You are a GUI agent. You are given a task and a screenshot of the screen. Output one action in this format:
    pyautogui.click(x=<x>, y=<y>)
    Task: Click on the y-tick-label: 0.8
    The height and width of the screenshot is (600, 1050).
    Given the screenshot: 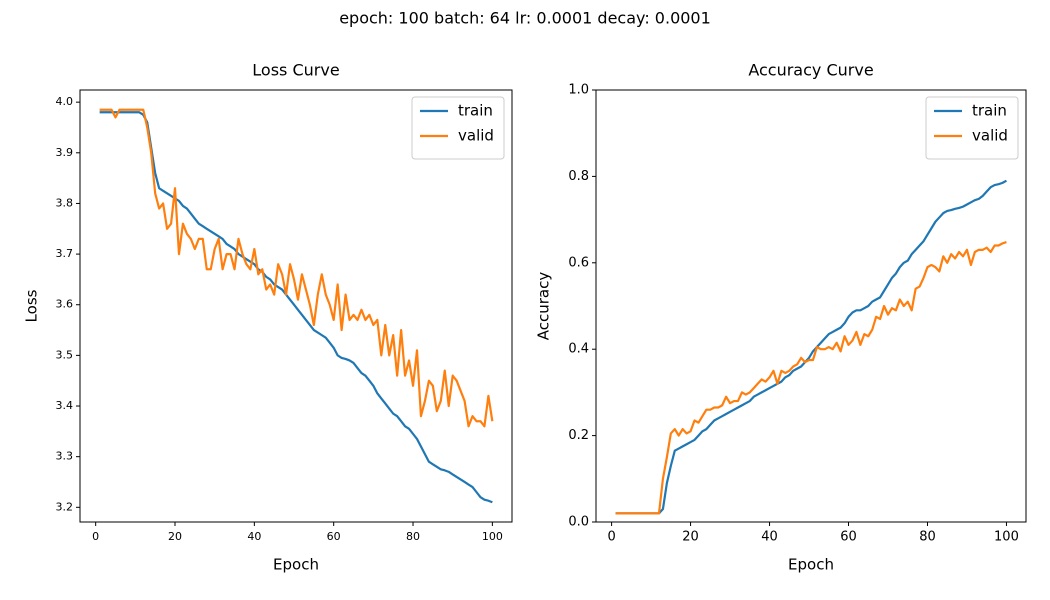 What is the action you would take?
    pyautogui.click(x=578, y=176)
    